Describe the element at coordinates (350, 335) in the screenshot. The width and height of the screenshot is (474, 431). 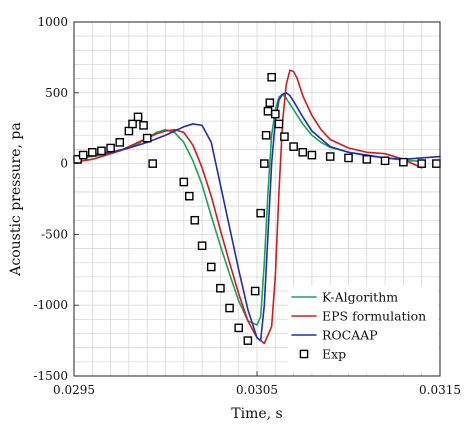
I see `legend-label-rocaap: ROCAAP` at that location.